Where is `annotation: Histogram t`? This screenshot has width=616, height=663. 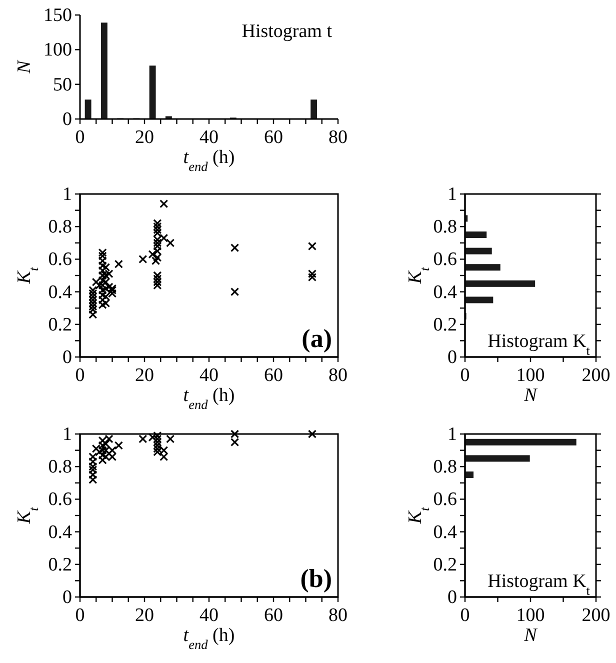
annotation: Histogram t is located at coordinates (287, 31).